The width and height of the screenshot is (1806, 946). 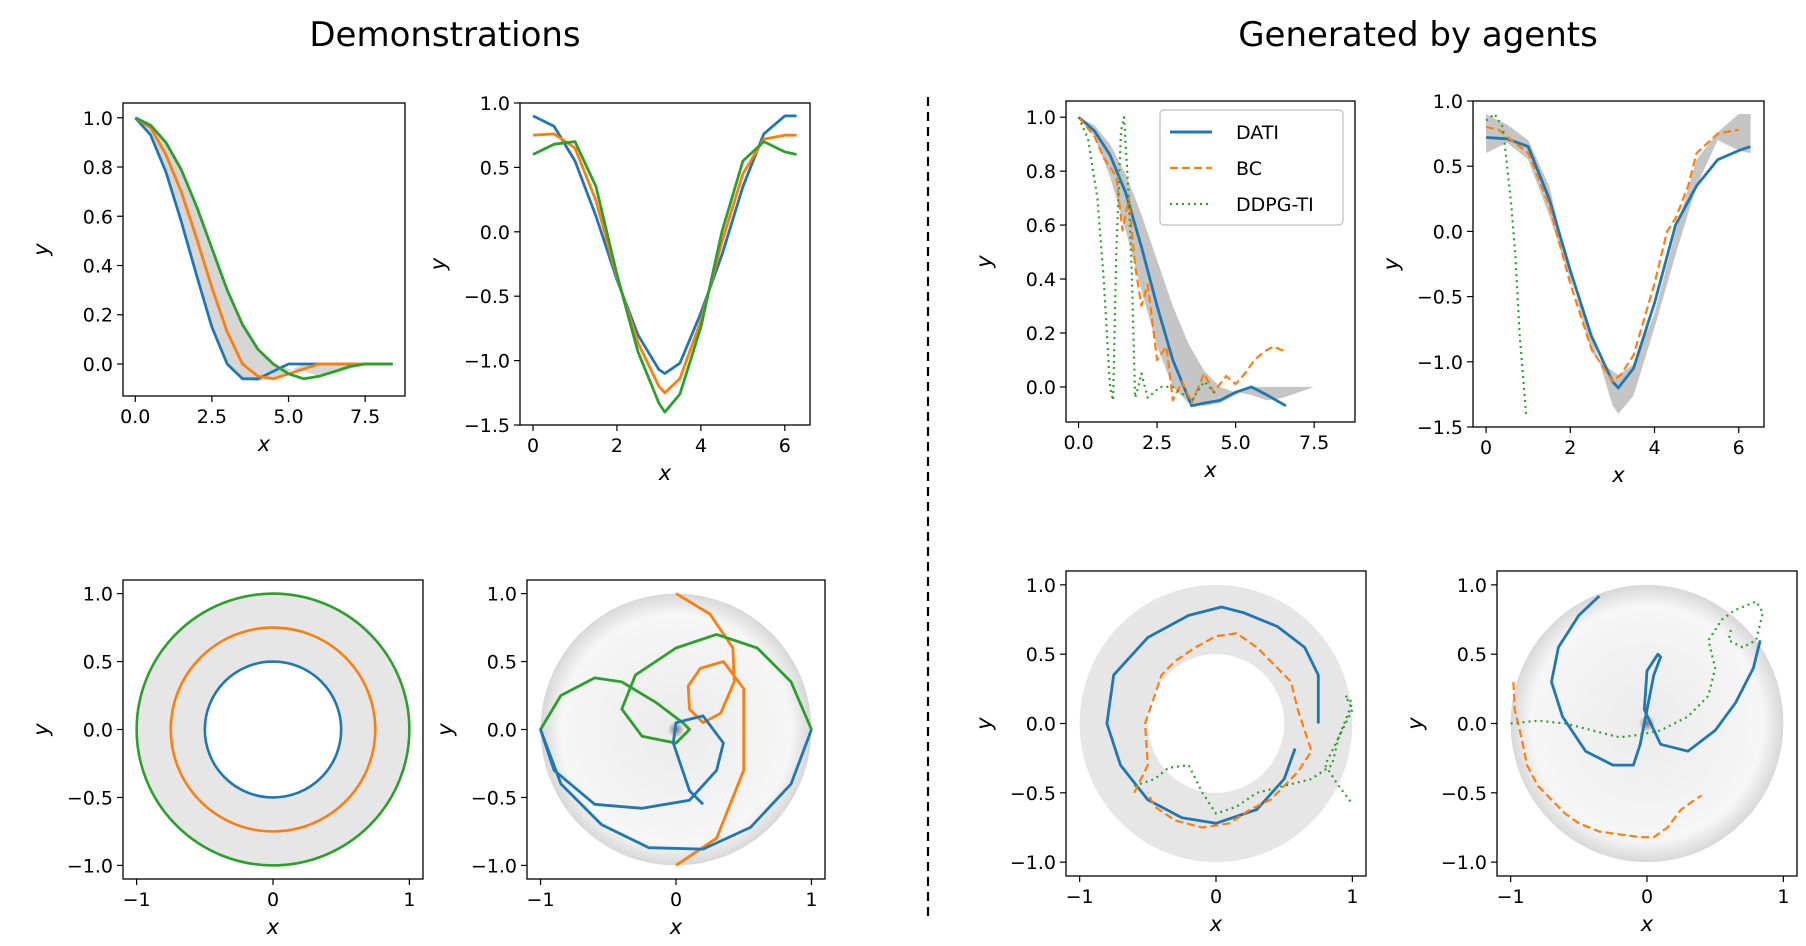 I want to click on gen-cos-band, so click(x=1618, y=264).